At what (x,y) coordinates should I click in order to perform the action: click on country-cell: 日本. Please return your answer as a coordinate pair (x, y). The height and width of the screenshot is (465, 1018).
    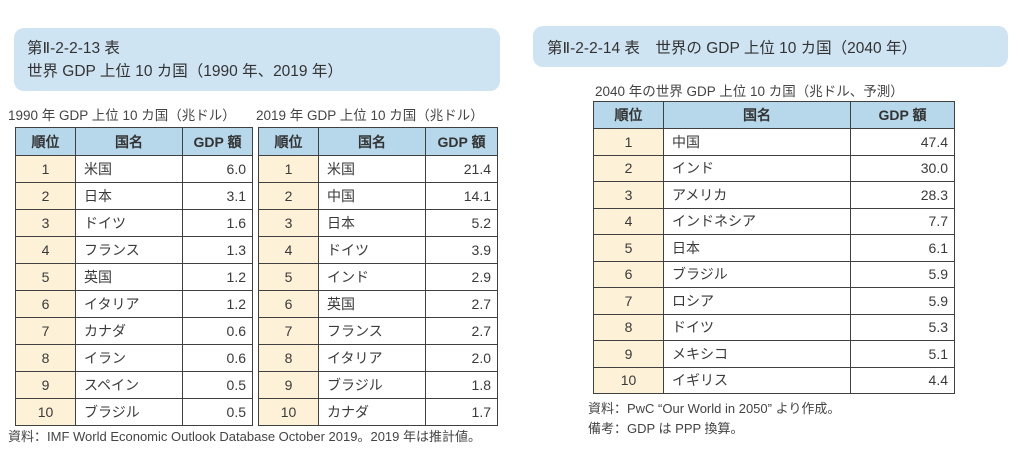
    Looking at the image, I should click on (129, 196).